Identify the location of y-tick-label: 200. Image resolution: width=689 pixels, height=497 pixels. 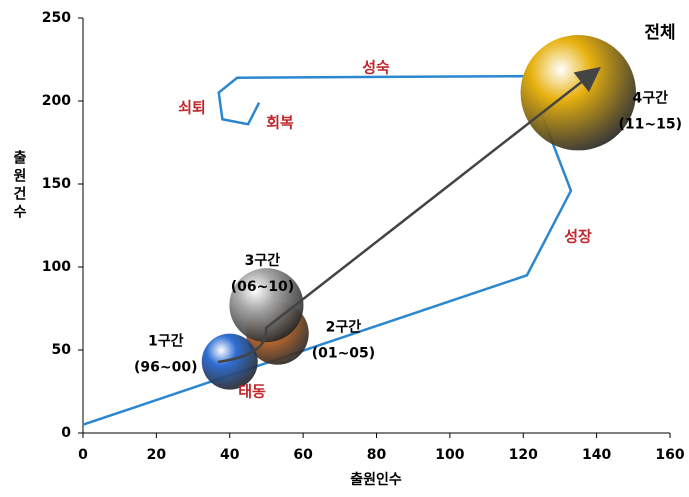
(56, 101).